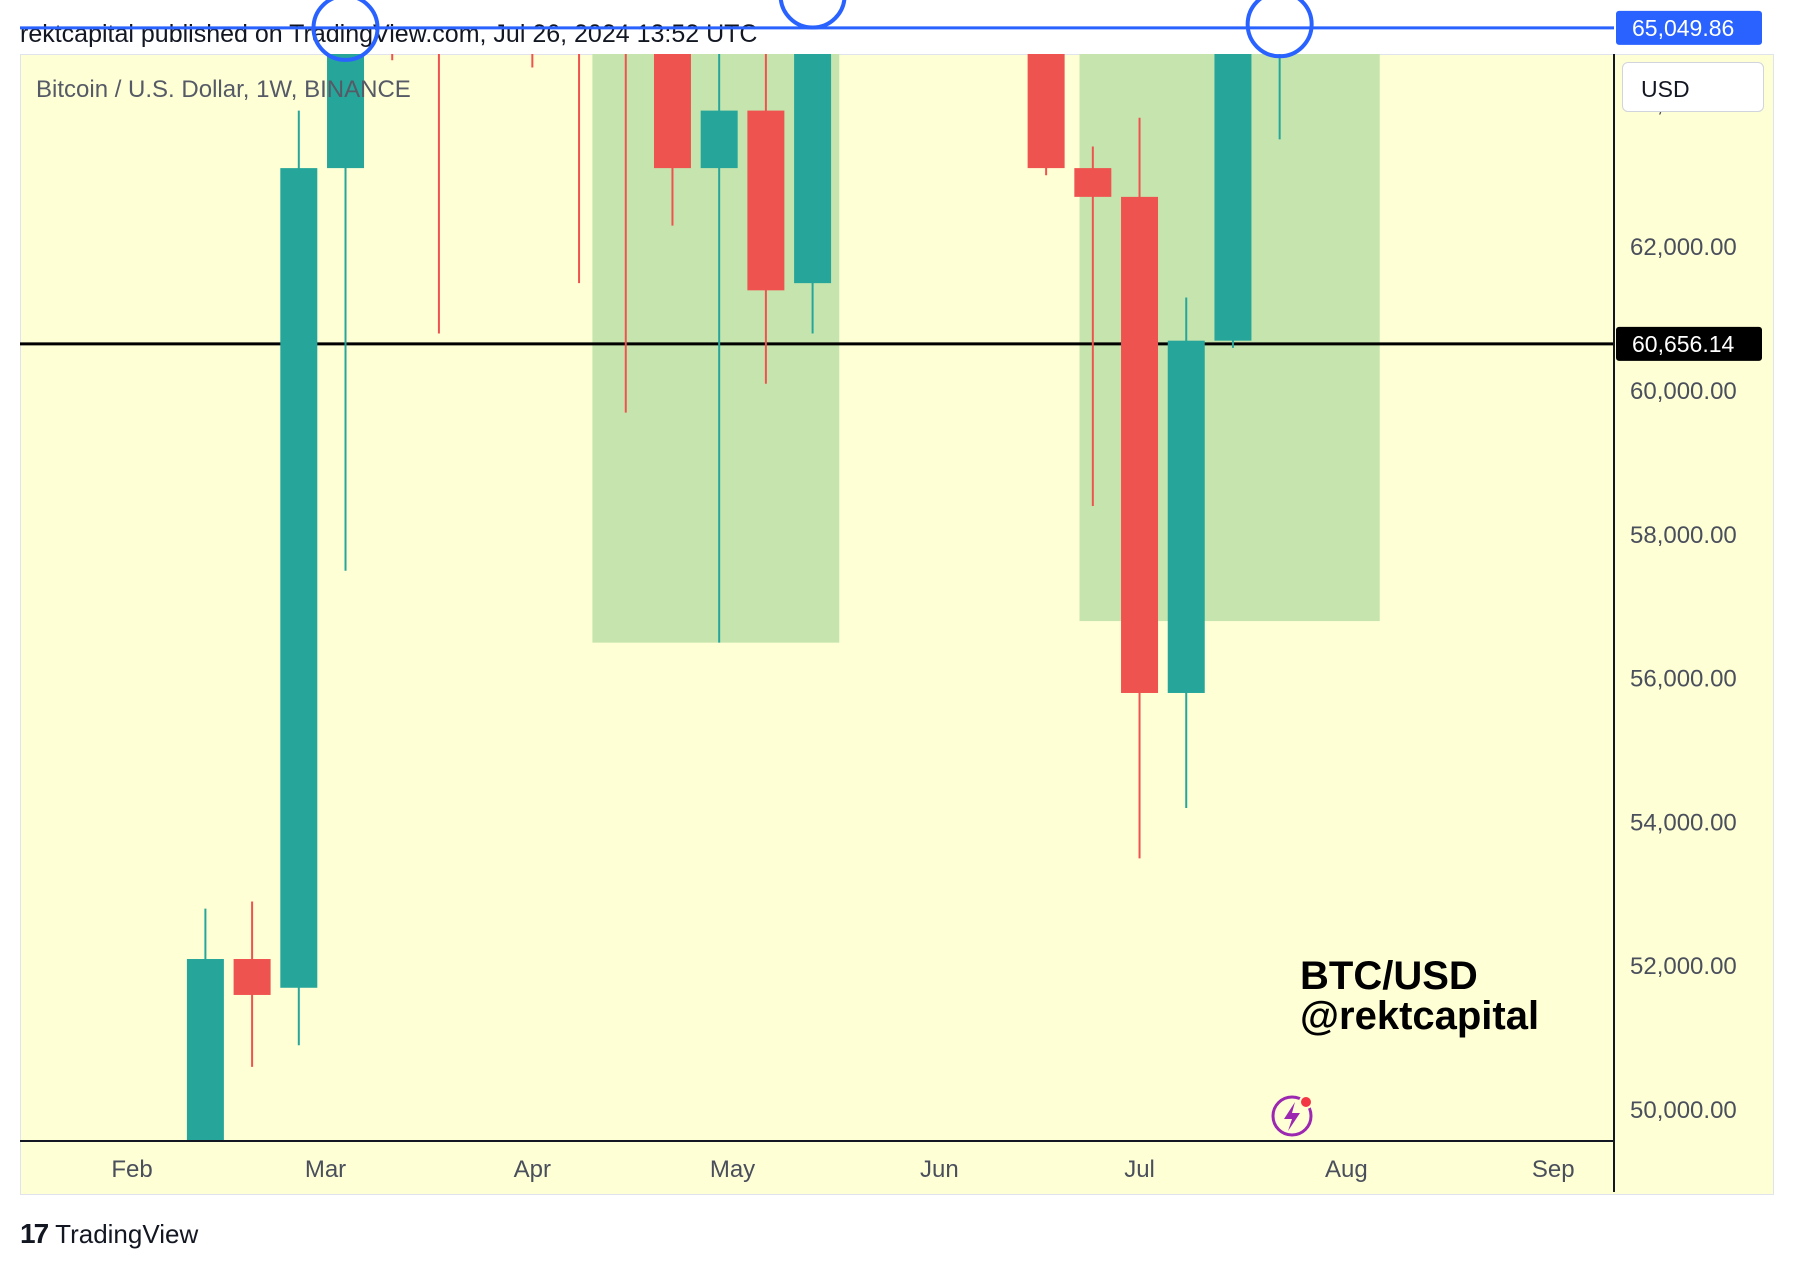 The width and height of the screenshot is (1794, 1266). What do you see at coordinates (732, 1169) in the screenshot?
I see `month-label: May` at bounding box center [732, 1169].